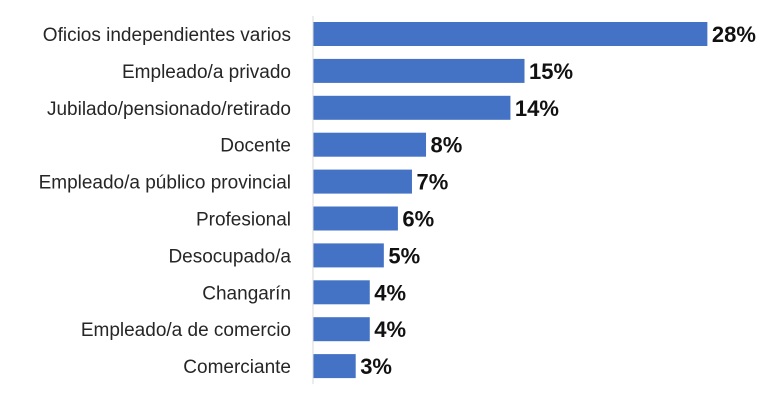  Describe the element at coordinates (169, 109) in the screenshot. I see `category-label: Jubilado/pensionado/retirado` at that location.